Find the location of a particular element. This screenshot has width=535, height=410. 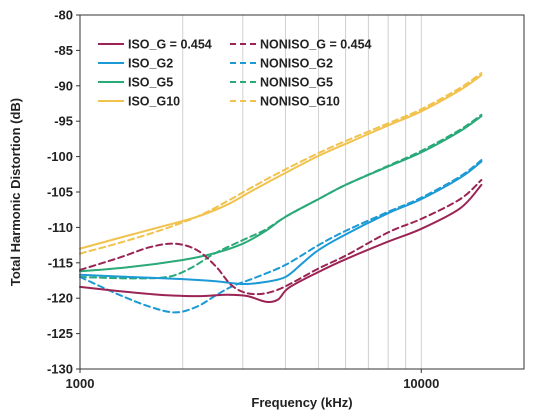

x-axis-ticks: 1000 10000 is located at coordinates (252, 380).